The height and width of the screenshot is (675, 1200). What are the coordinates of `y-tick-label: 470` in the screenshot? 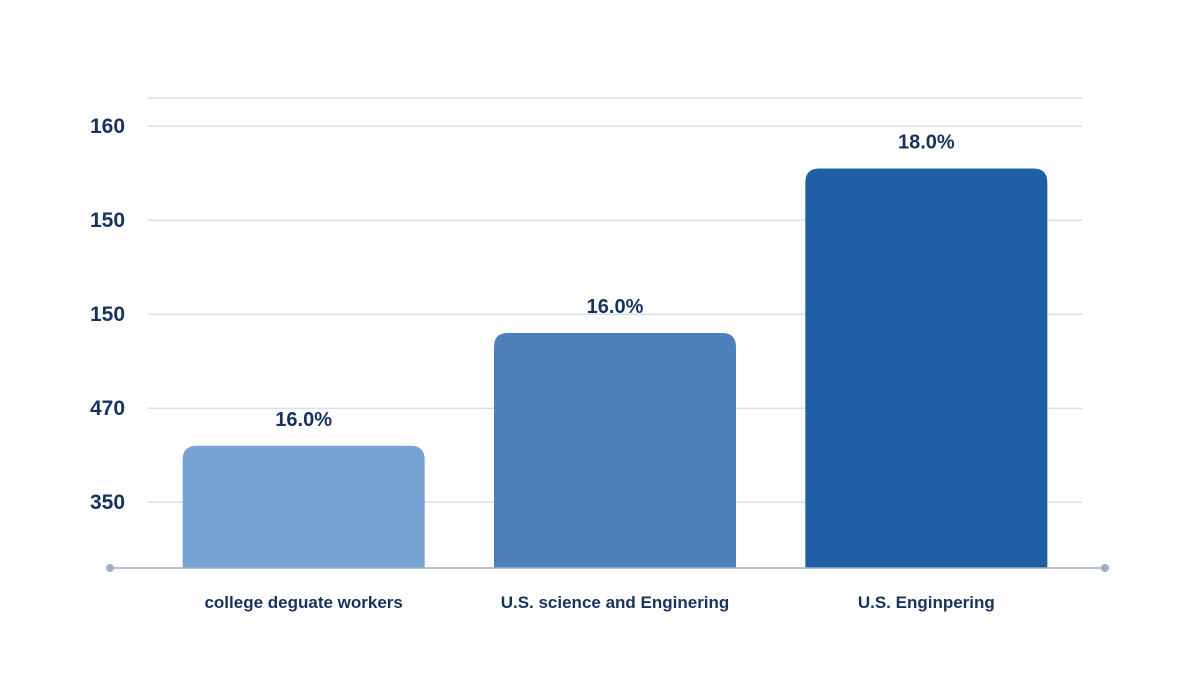 It's located at (107, 408).